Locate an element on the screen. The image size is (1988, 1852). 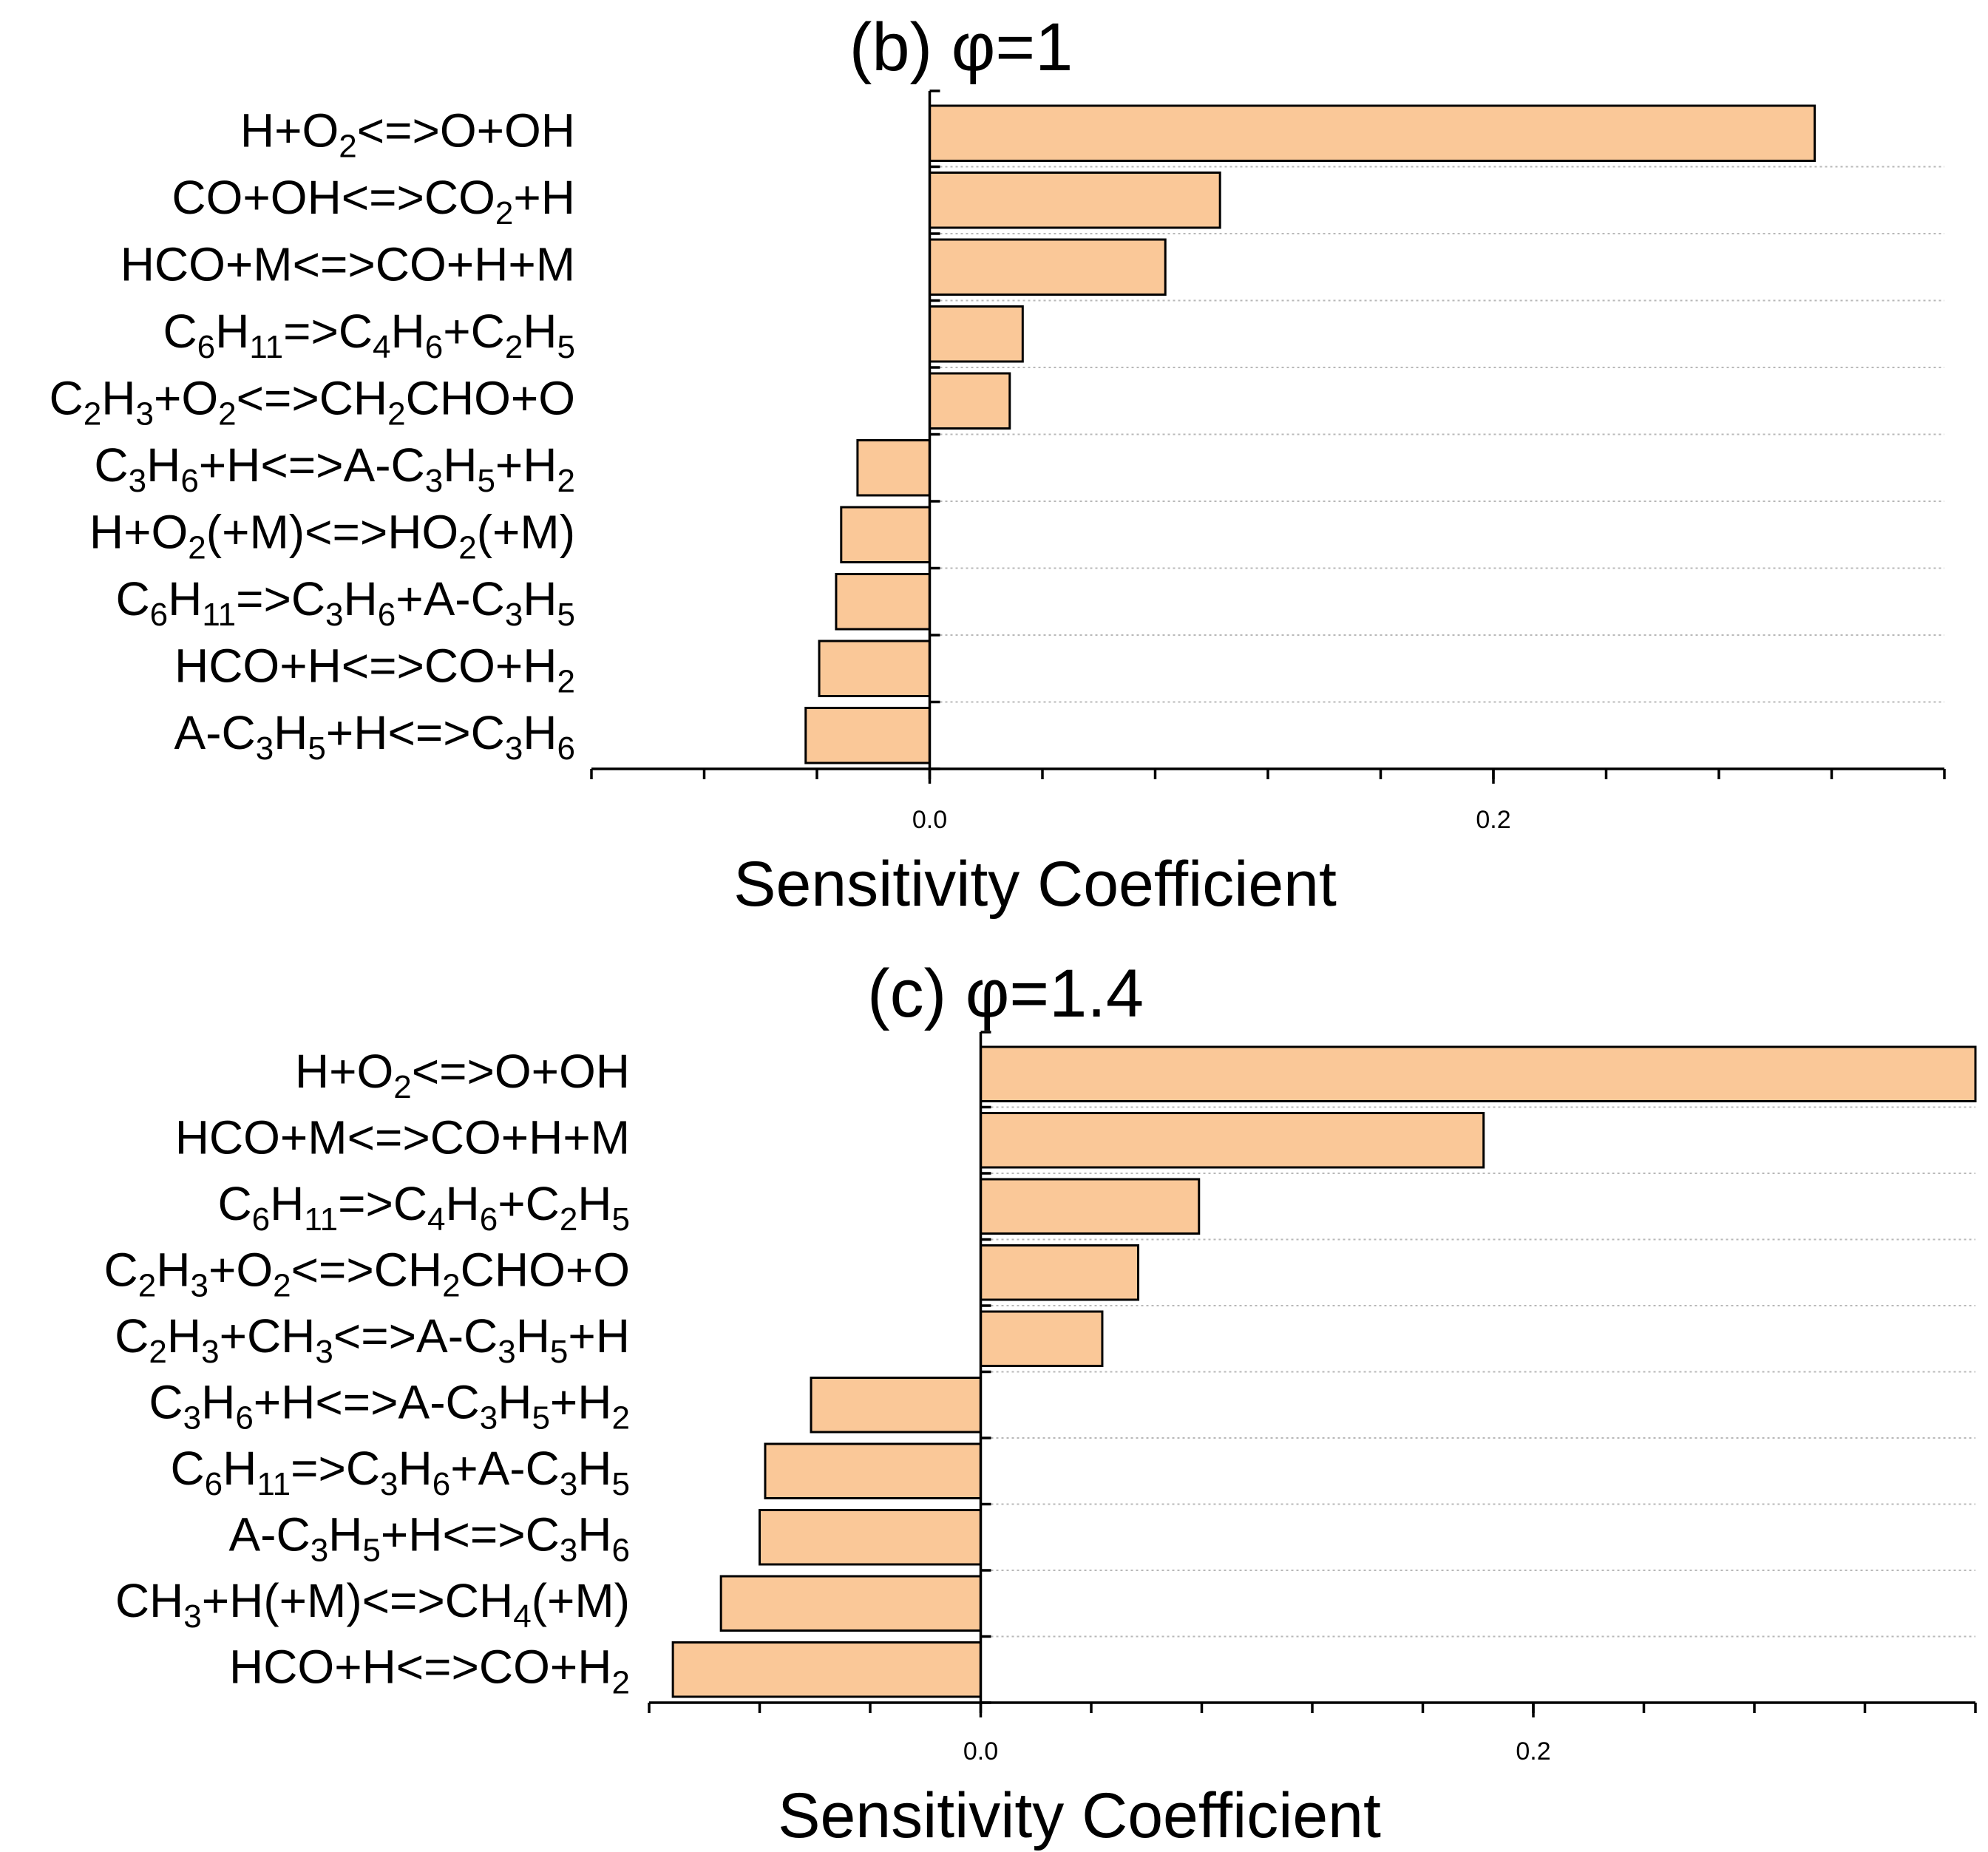
category-label: H+O2(+M)<=>HO2(+M) is located at coordinates (332, 535).